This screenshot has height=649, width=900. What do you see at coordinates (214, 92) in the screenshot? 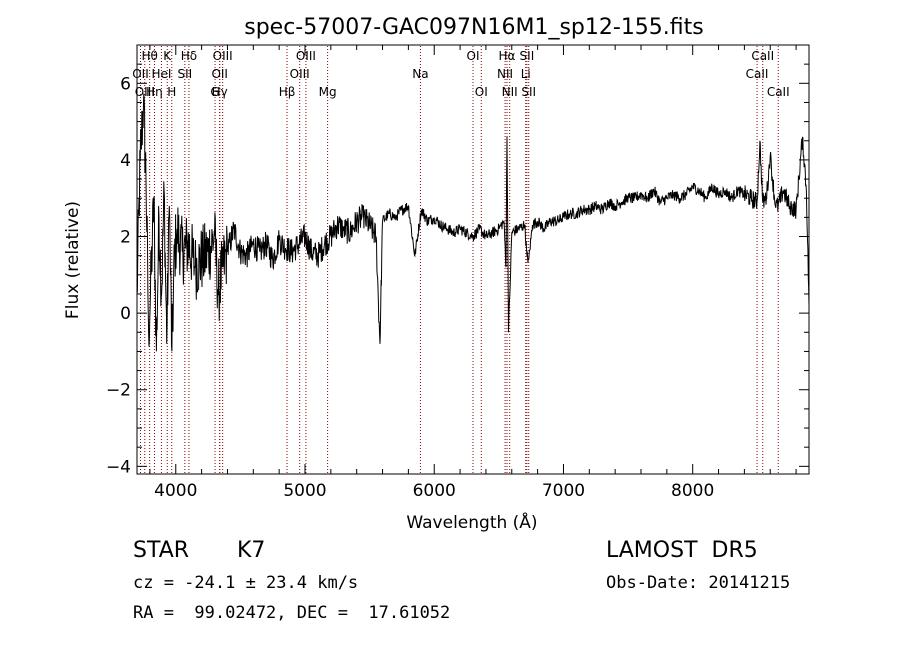
I see `line-label: G` at bounding box center [214, 92].